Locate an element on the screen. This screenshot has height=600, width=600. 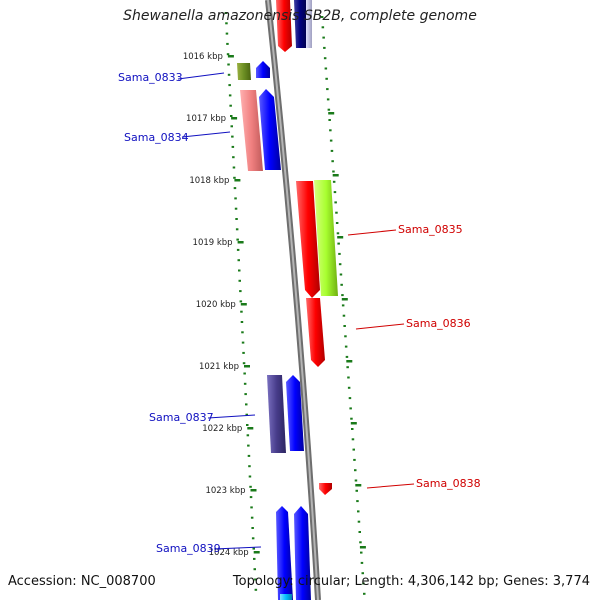
gene-sama-0833-olive is located at coordinates (244, 71).